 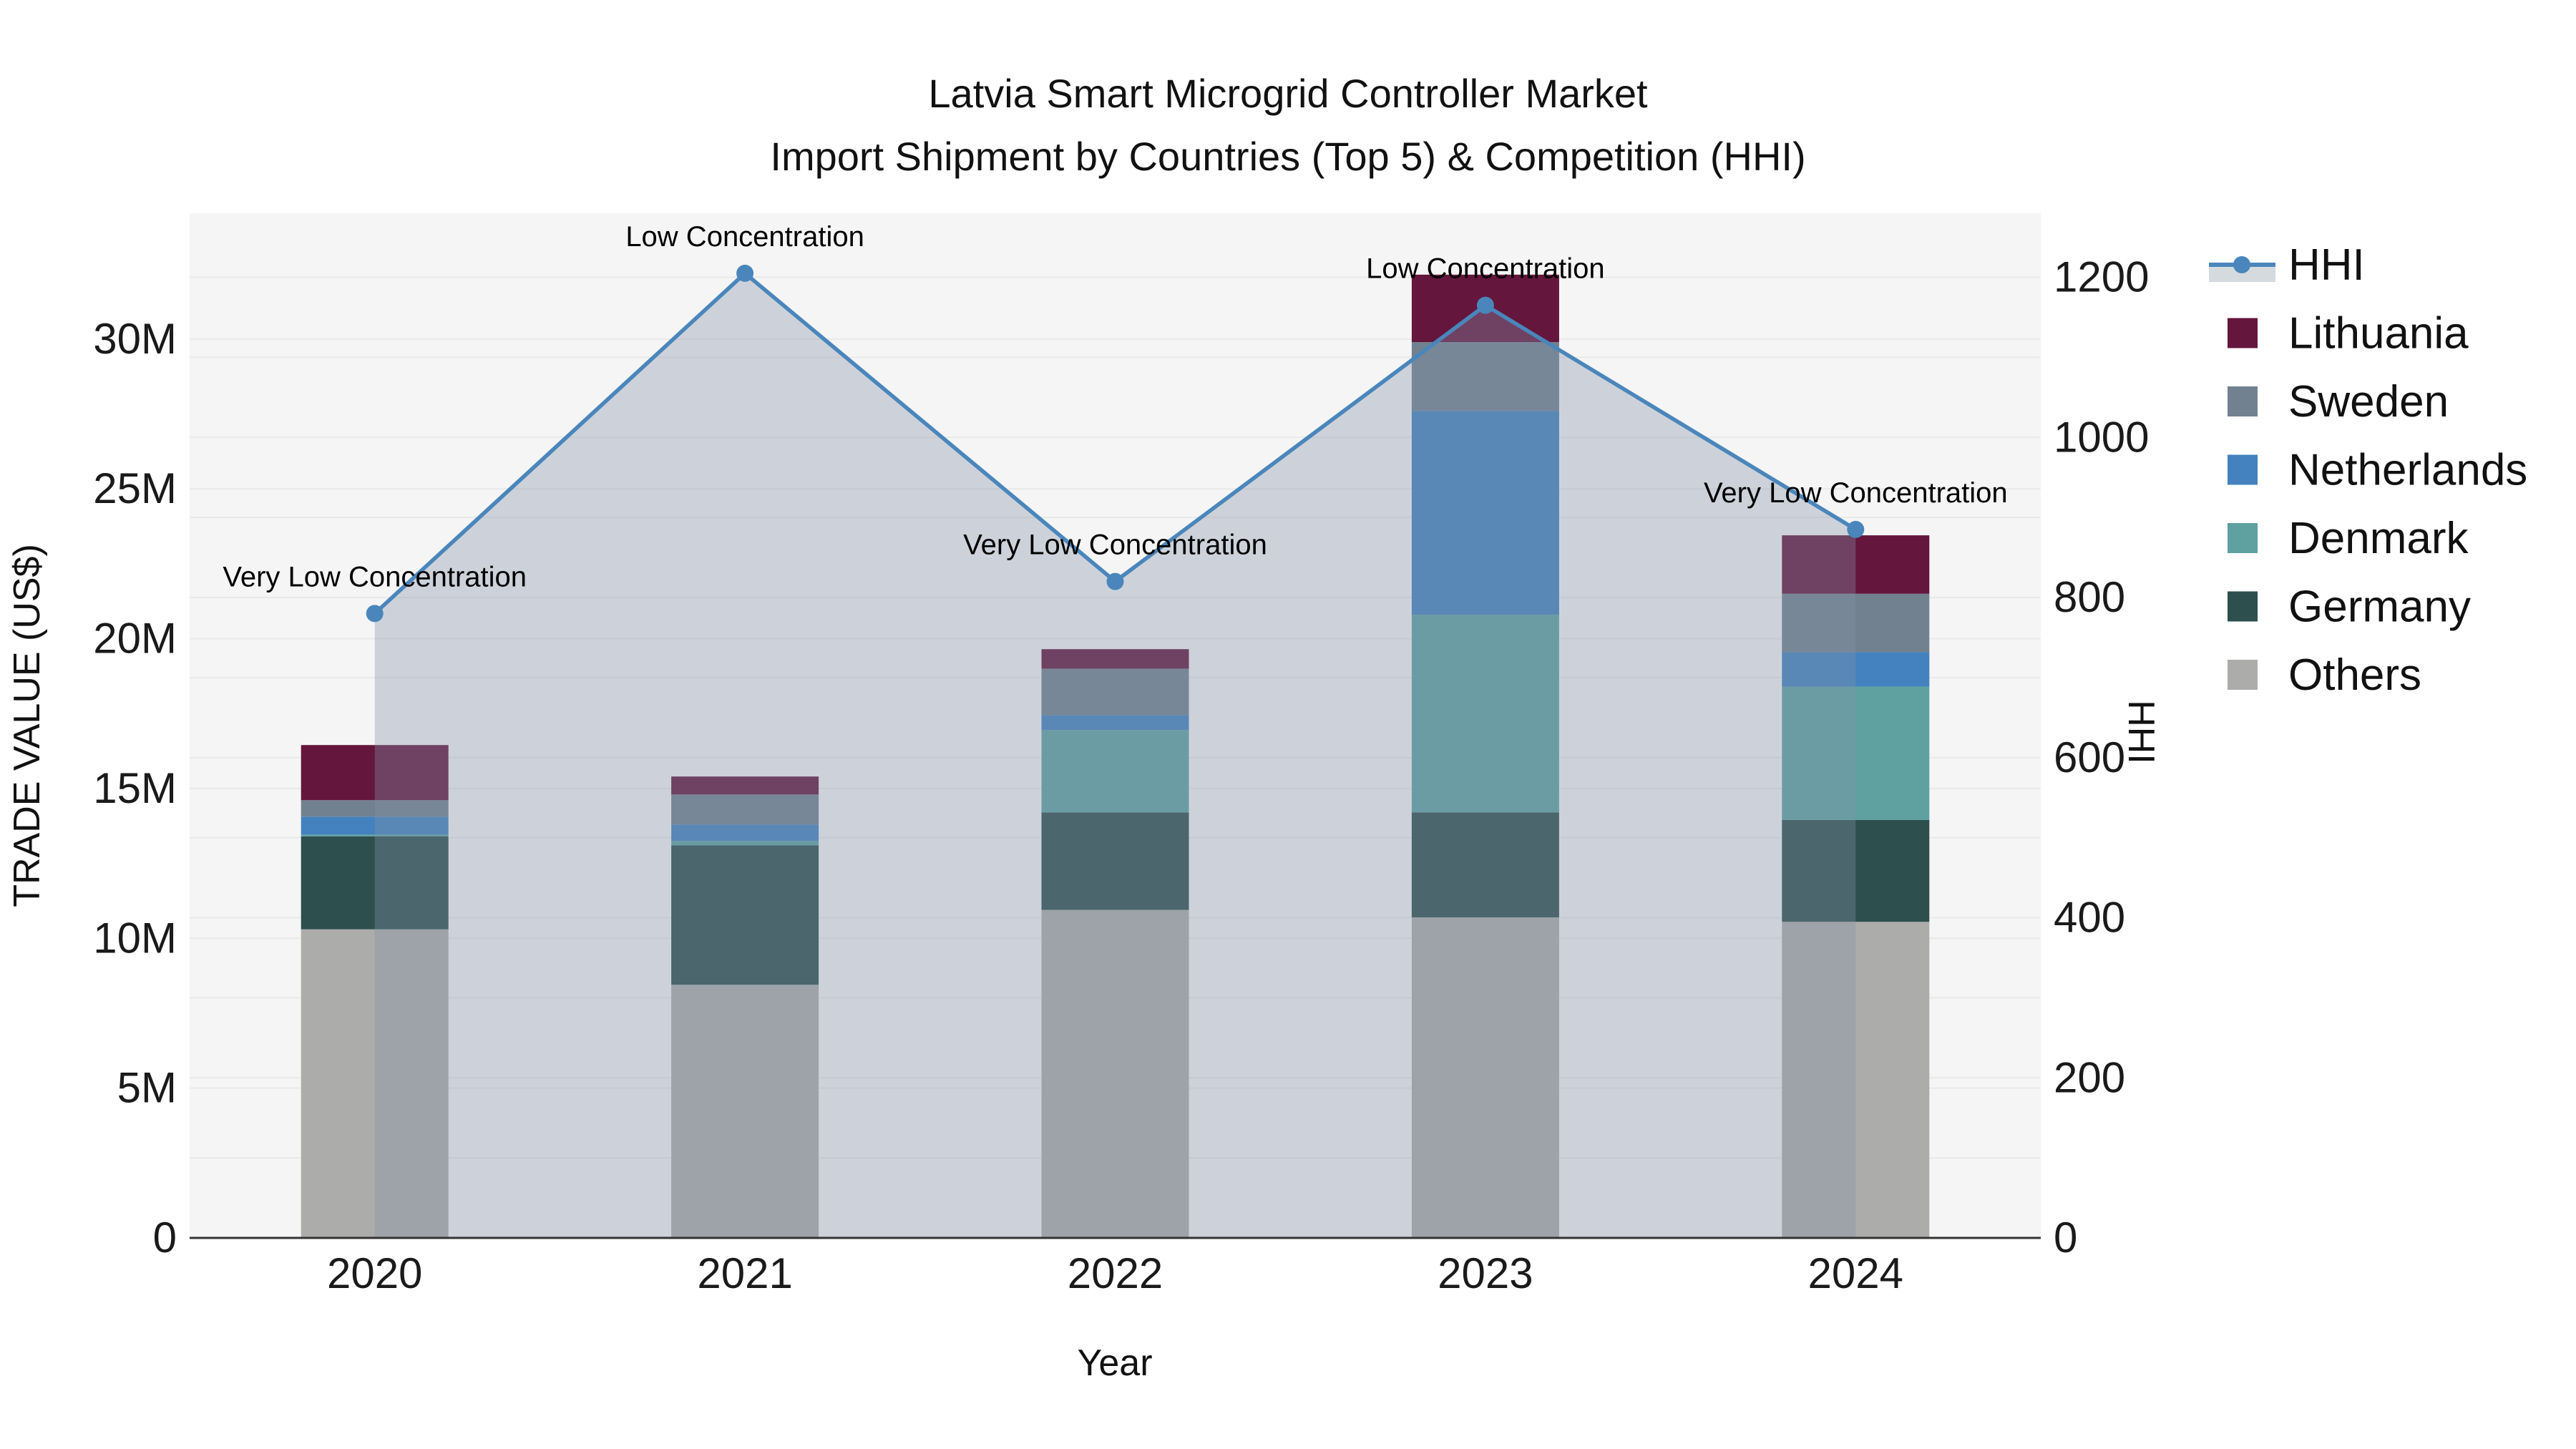 What do you see at coordinates (2089, 597) in the screenshot?
I see `y-right-tick-label: 800` at bounding box center [2089, 597].